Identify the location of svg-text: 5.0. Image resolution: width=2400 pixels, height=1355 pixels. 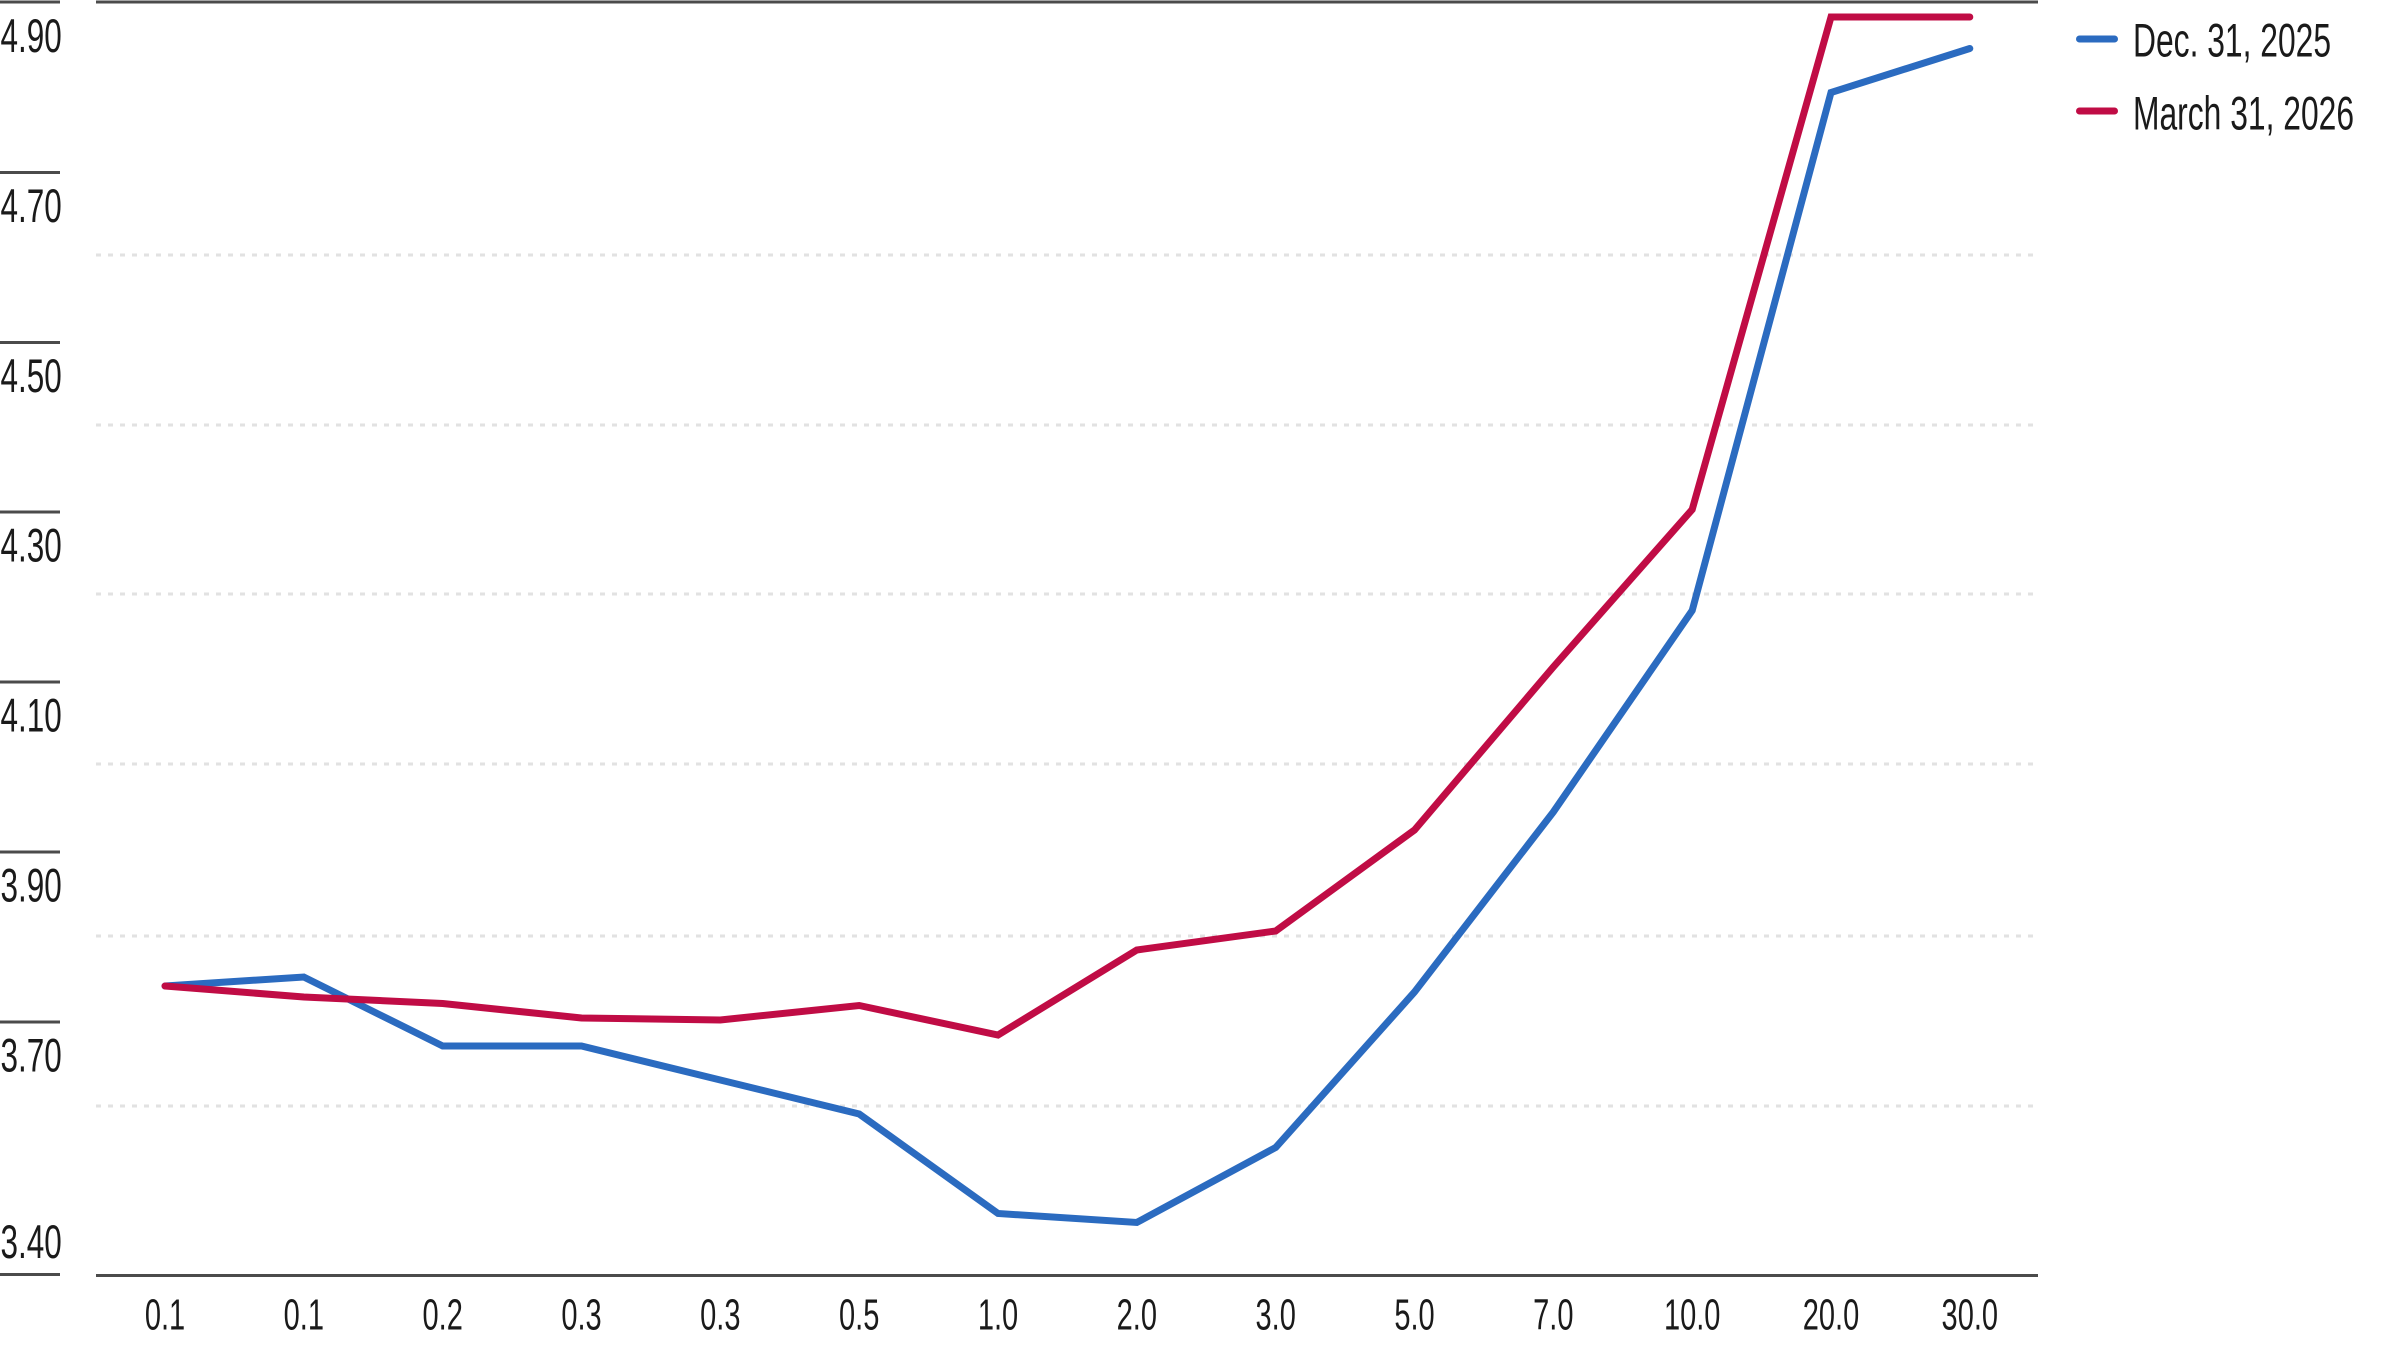
(1414, 1314).